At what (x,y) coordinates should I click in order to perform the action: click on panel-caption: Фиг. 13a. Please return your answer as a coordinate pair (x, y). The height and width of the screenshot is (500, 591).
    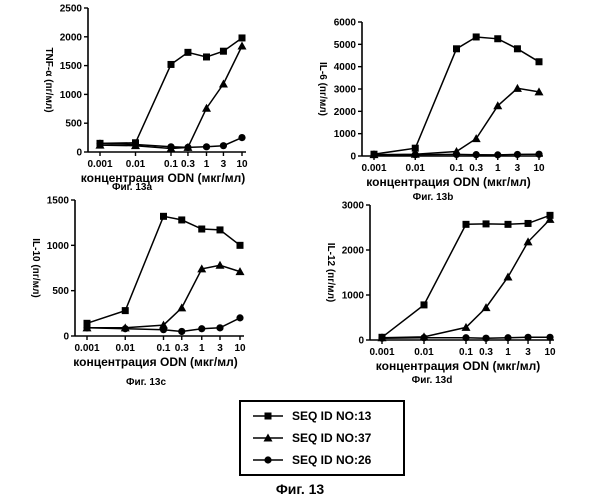
    Looking at the image, I should click on (132, 187).